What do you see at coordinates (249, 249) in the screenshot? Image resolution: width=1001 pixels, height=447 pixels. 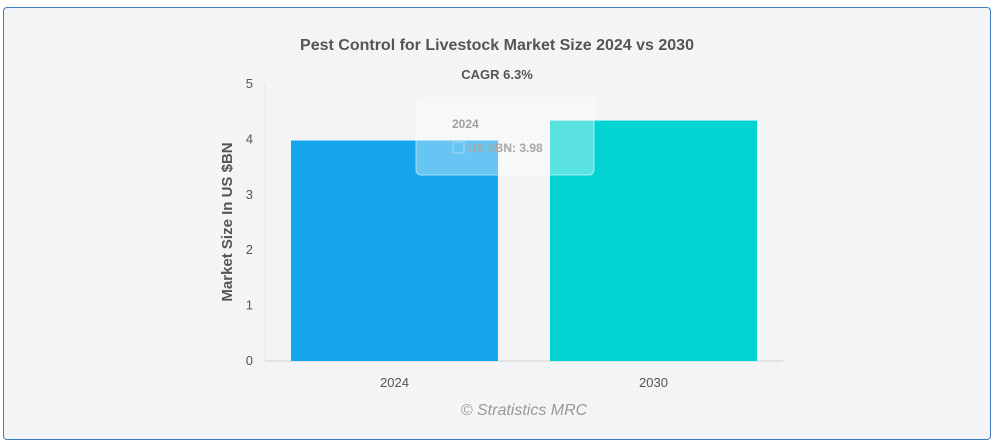 I see `y-tick-label-2: 2` at bounding box center [249, 249].